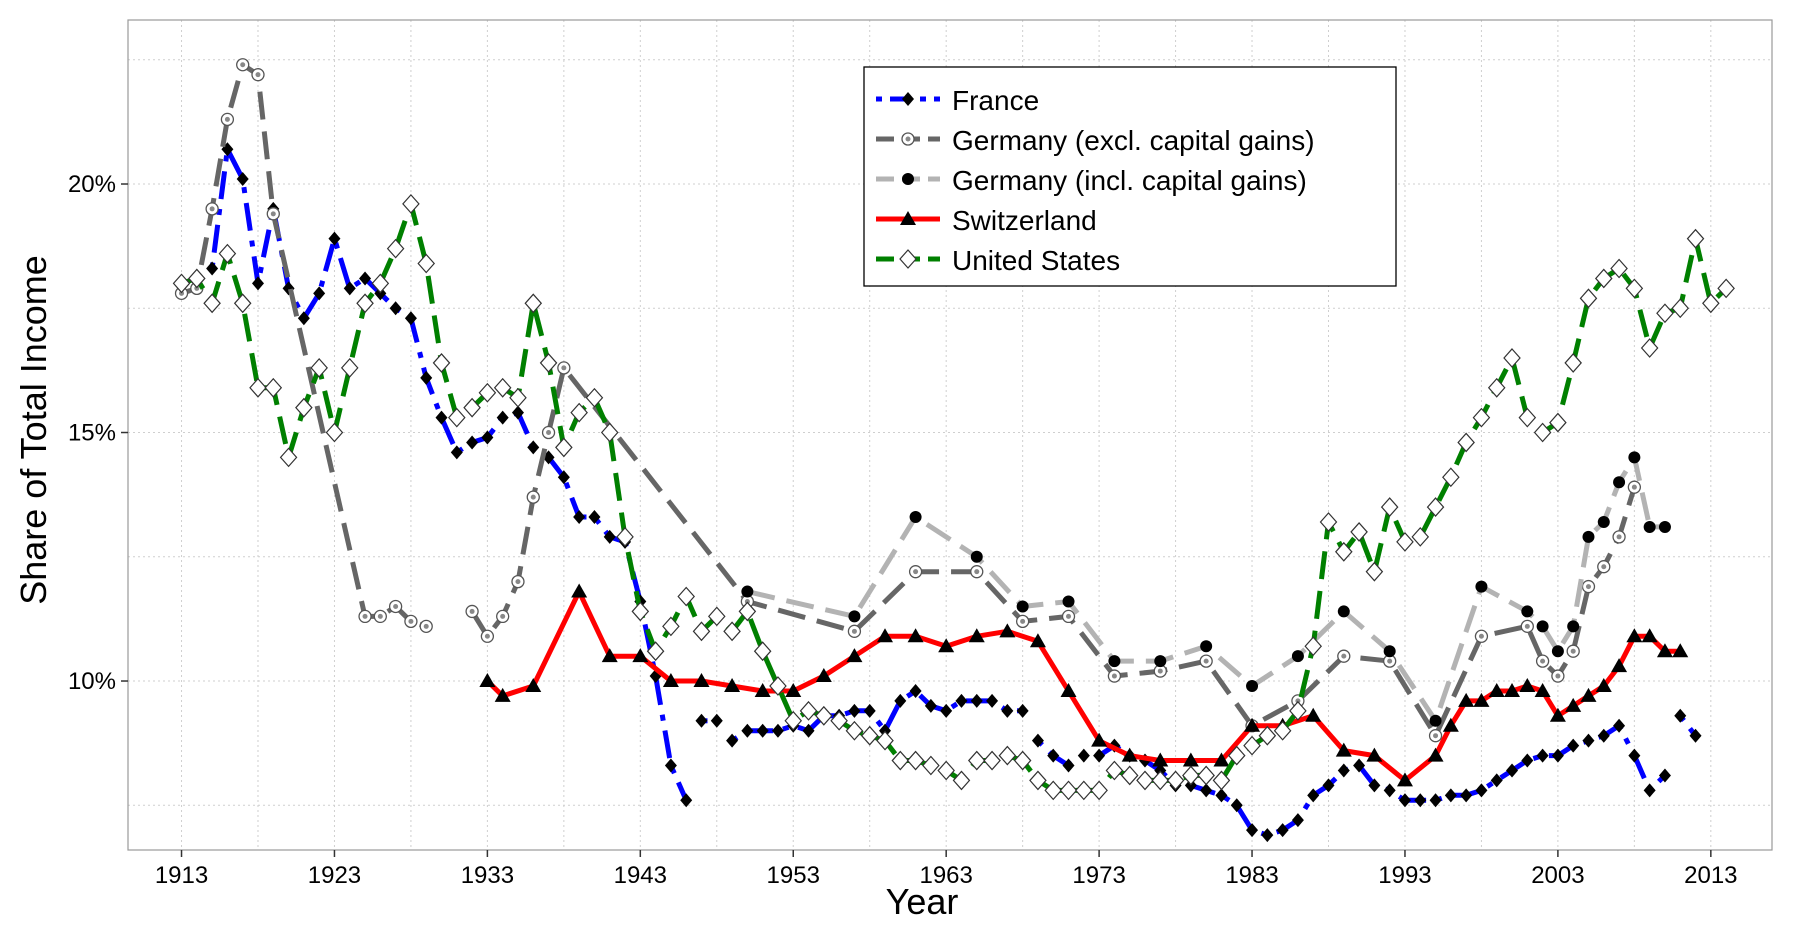 The width and height of the screenshot is (1800, 929). What do you see at coordinates (1710, 875) in the screenshot?
I see `x-tick-label: 2013` at bounding box center [1710, 875].